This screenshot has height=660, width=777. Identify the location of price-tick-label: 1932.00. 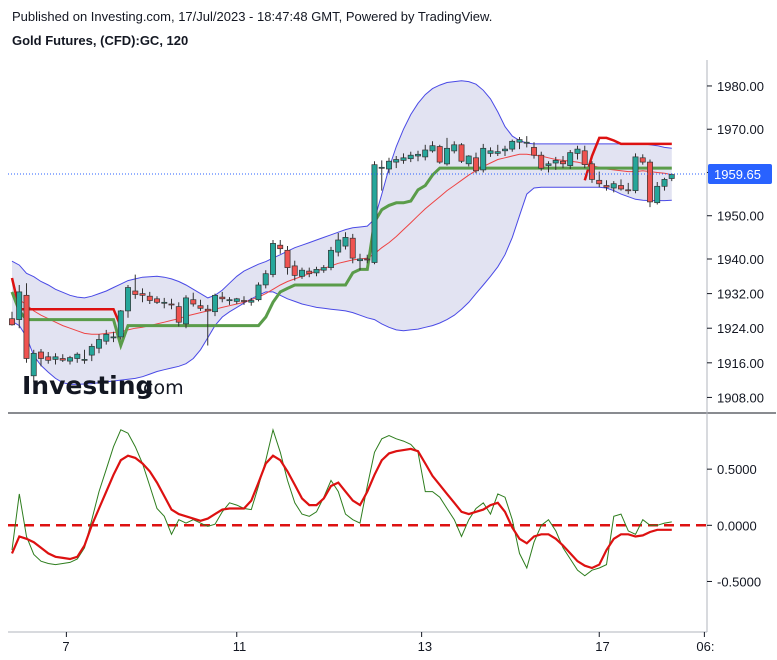
(740, 294).